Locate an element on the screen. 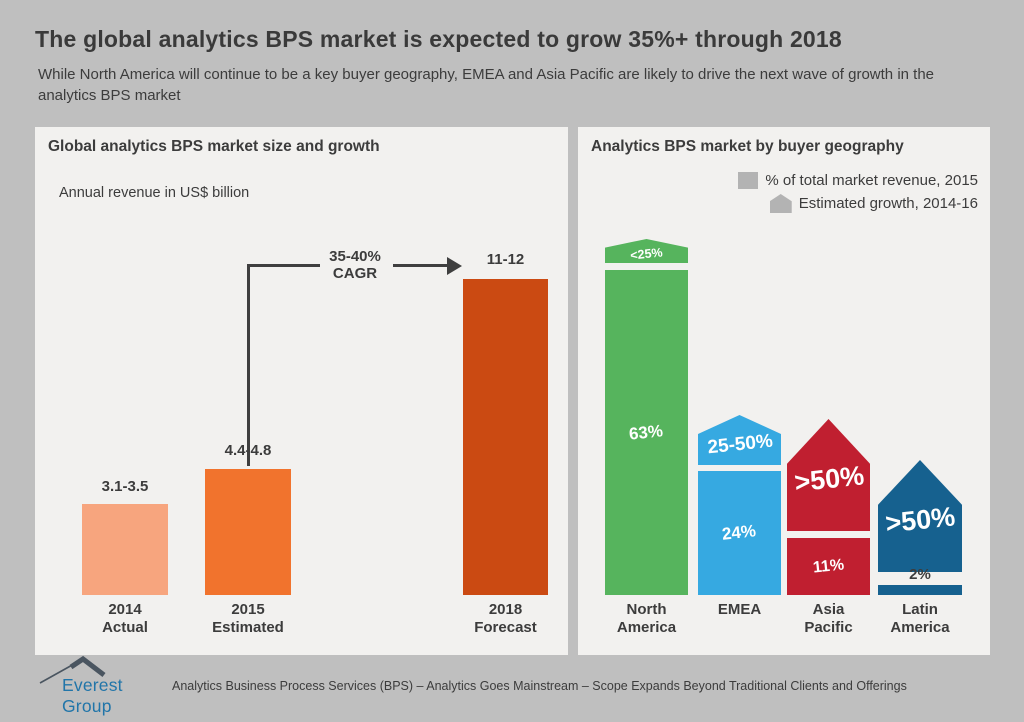 Image resolution: width=1024 pixels, height=722 pixels. everest-group-logo: Everest Group is located at coordinates (105, 685).